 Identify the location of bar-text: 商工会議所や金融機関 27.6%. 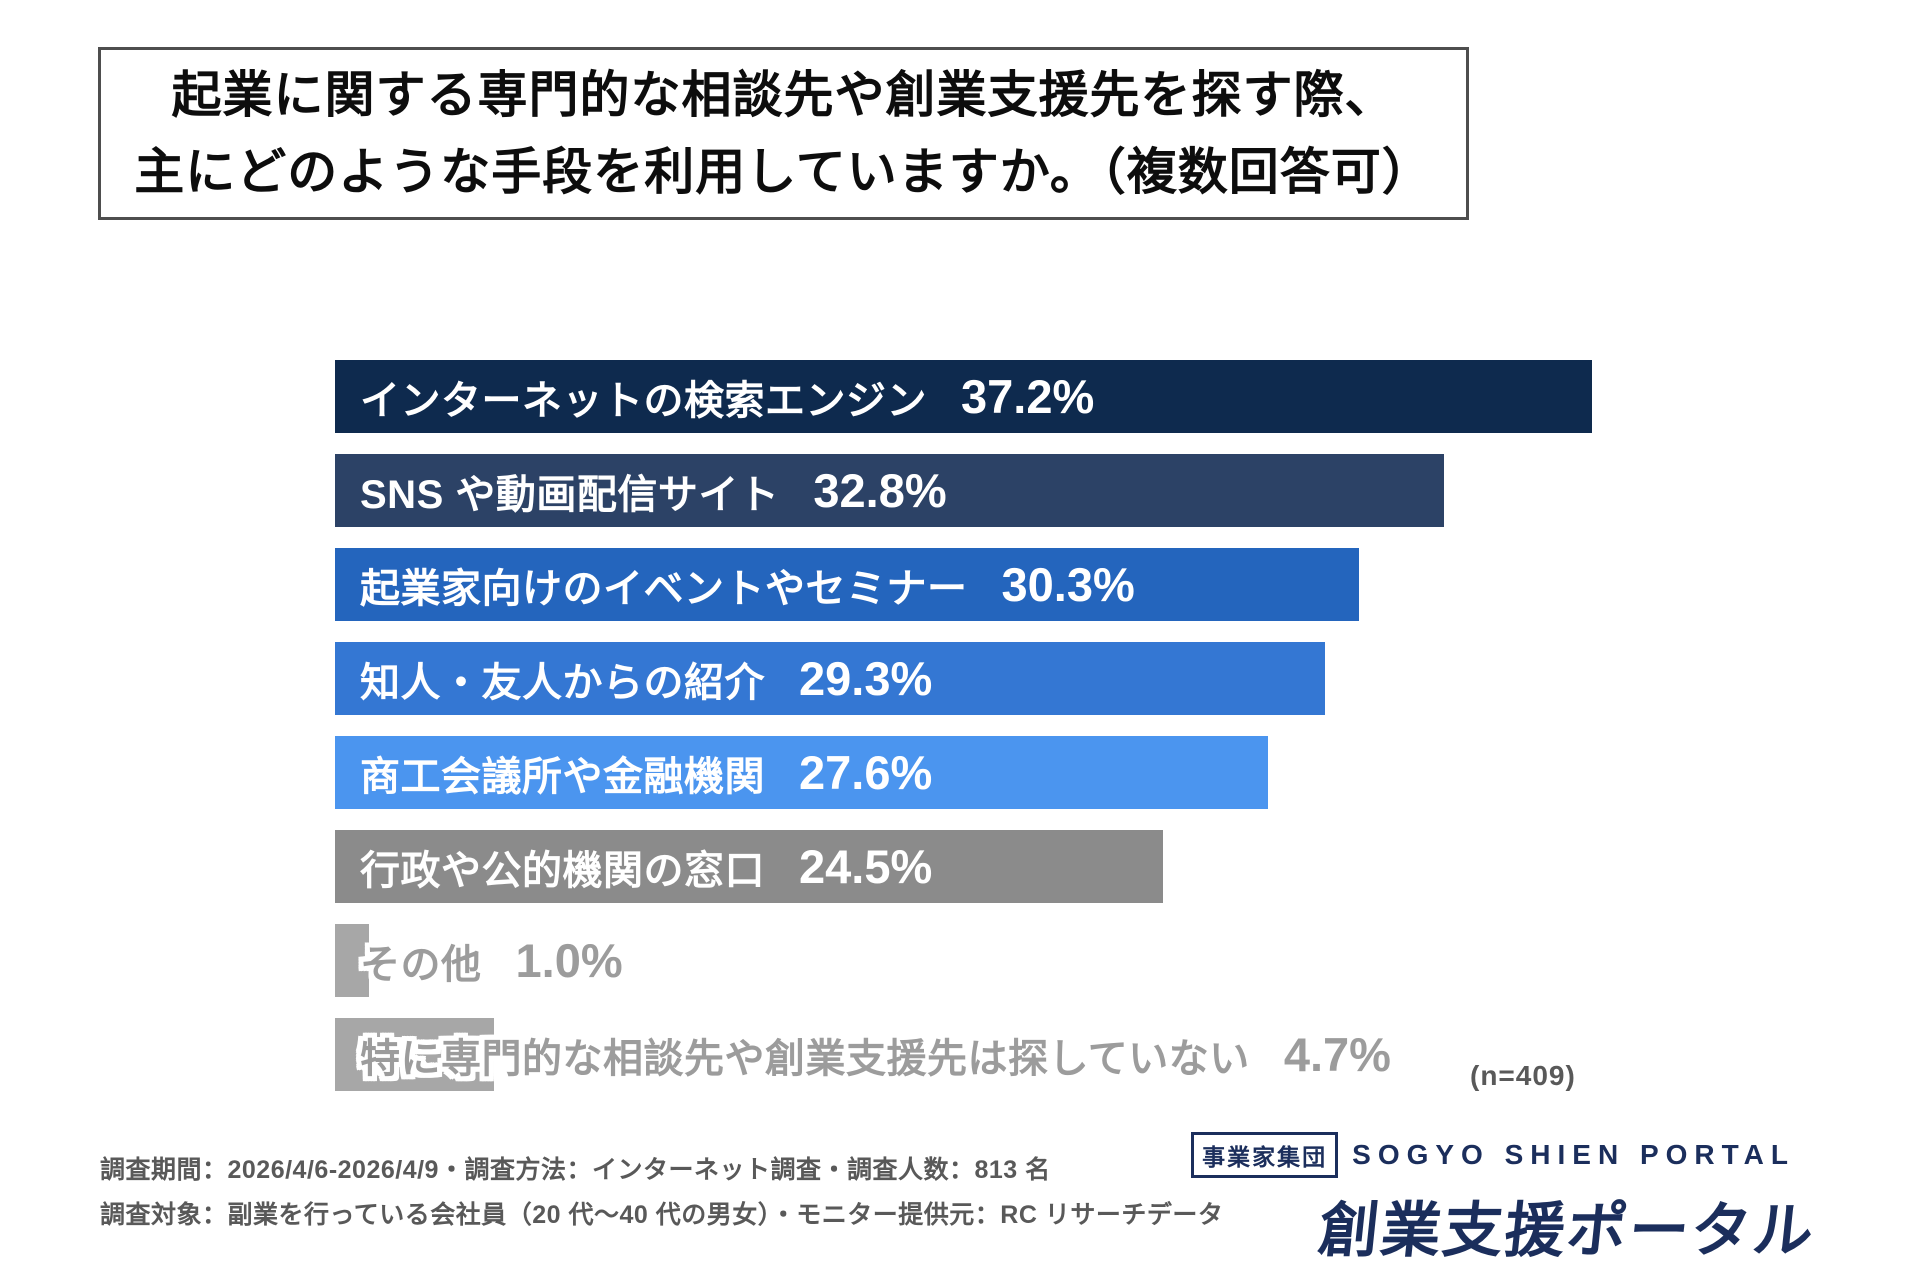
(646, 772).